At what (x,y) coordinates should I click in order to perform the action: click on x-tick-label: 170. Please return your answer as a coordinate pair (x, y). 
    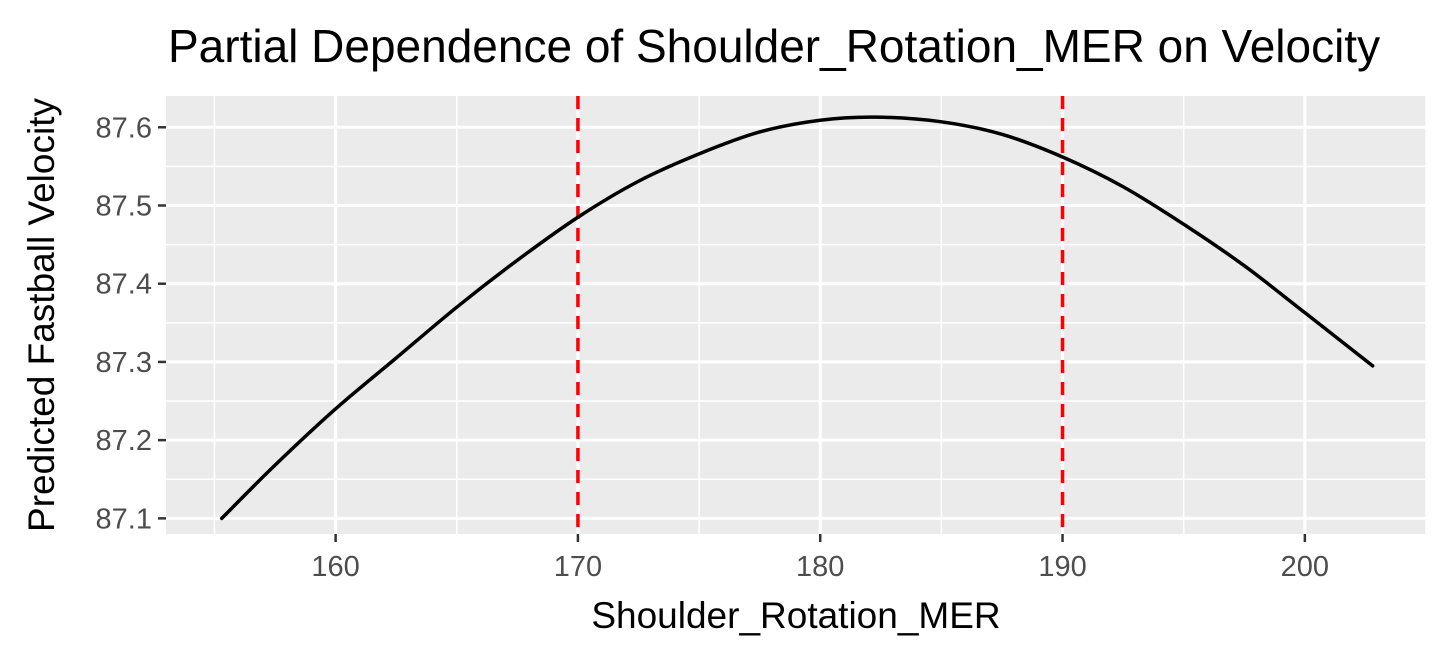
    Looking at the image, I should click on (578, 567).